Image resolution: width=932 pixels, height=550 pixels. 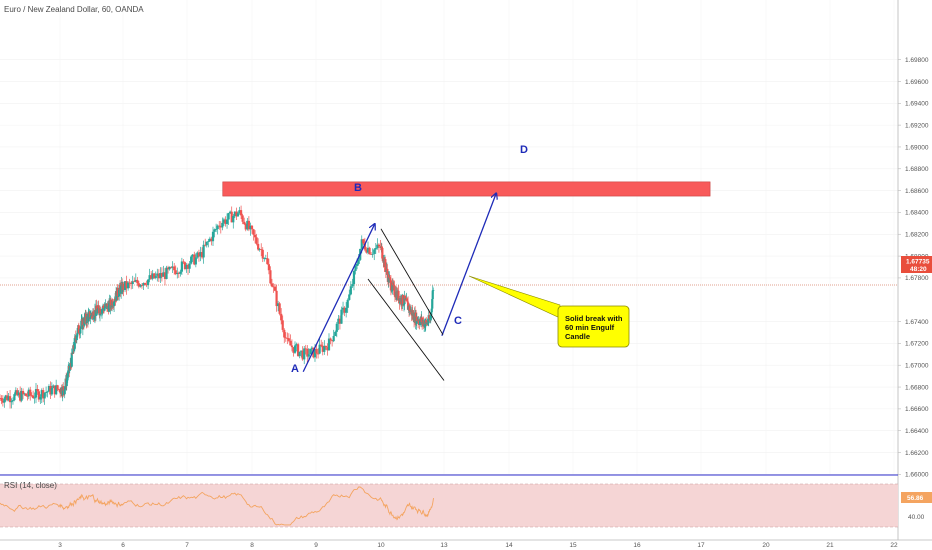 What do you see at coordinates (466, 189) in the screenshot?
I see `resistance-zone` at bounding box center [466, 189].